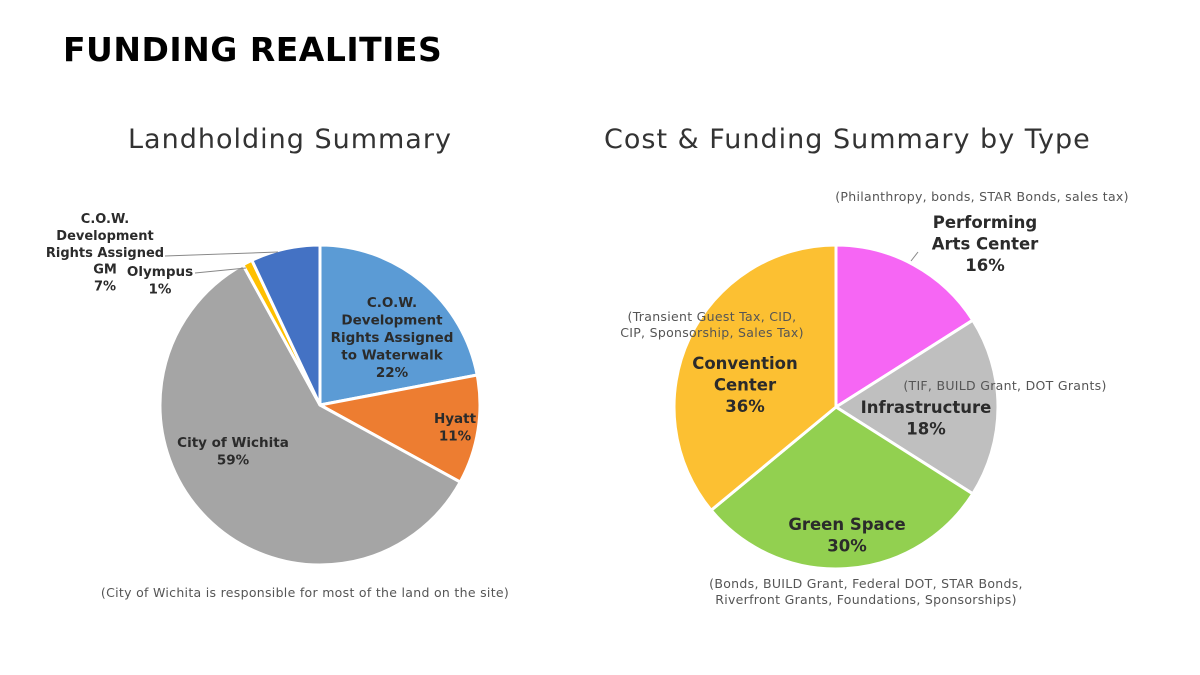 The width and height of the screenshot is (1200, 675). Describe the element at coordinates (290, 139) in the screenshot. I see `landholding-chart-title: Landholding Summary` at that location.